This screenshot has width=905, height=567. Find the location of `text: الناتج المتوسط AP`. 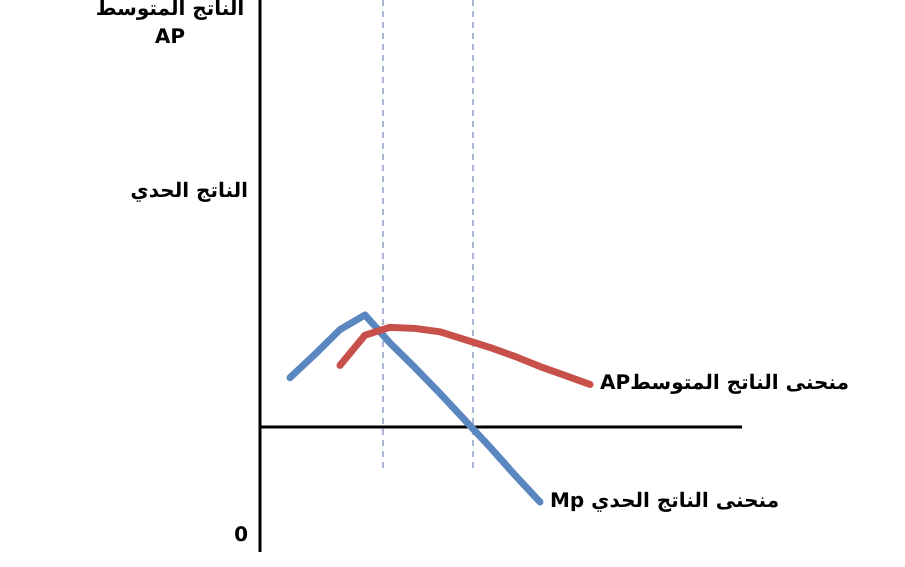

text: الناتج المتوسط AP is located at coordinates (170, 25).